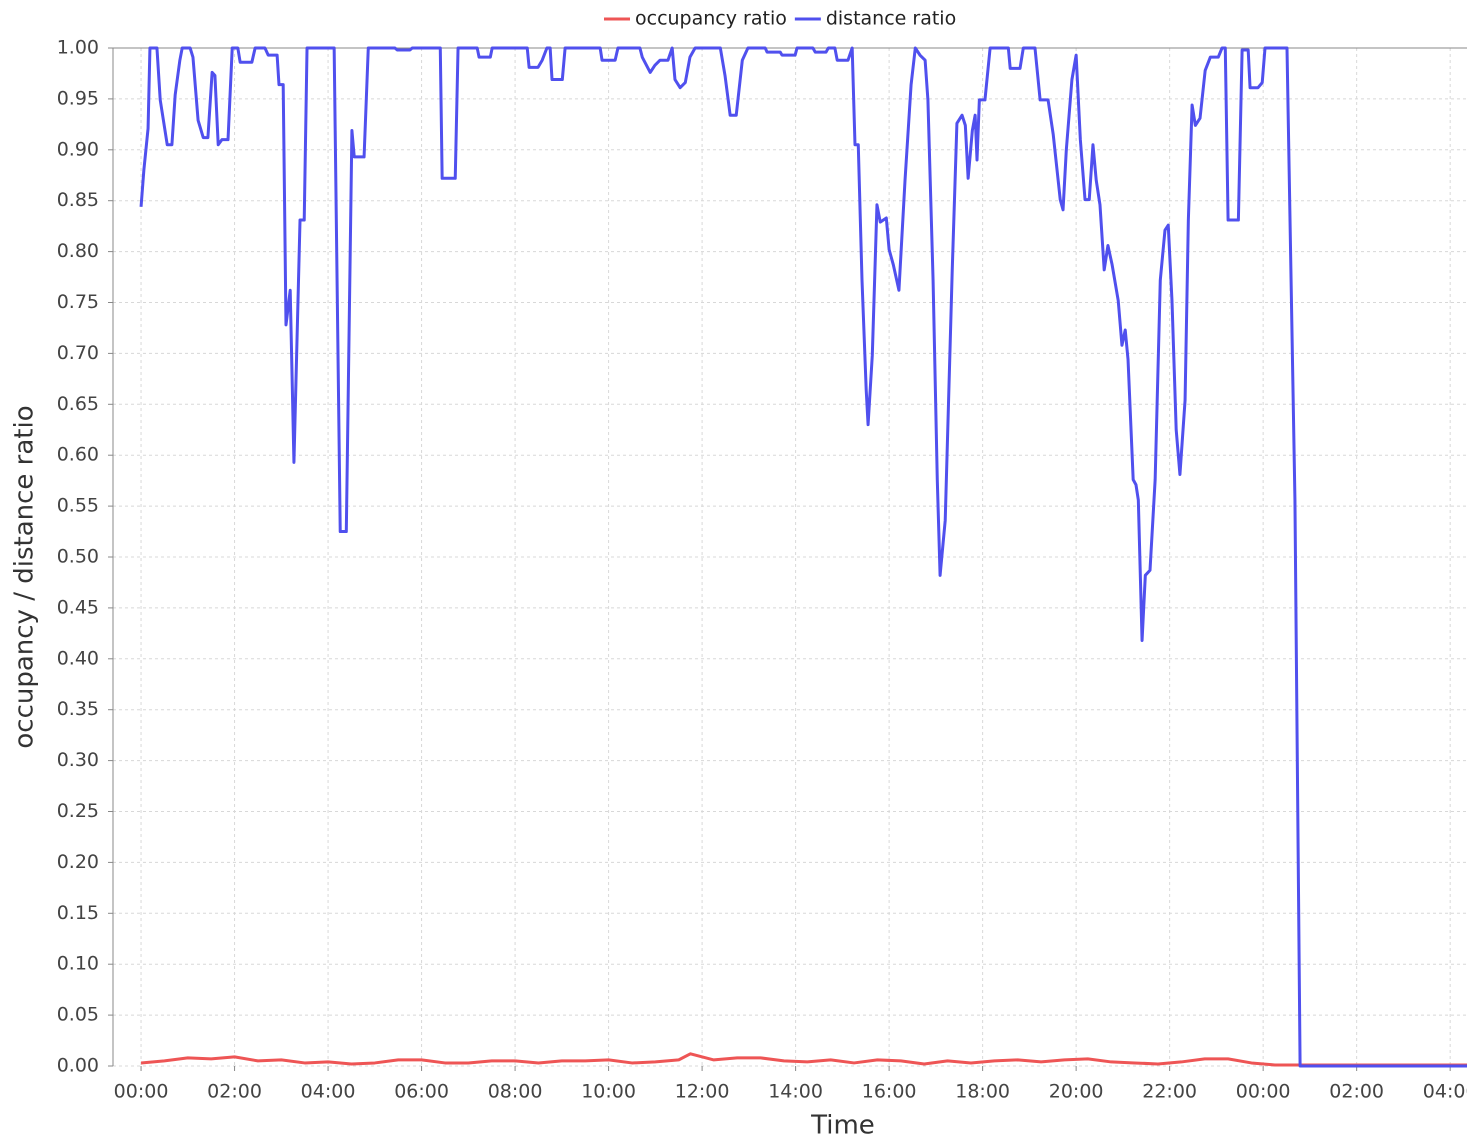 This screenshot has width=1467, height=1141. Describe the element at coordinates (78, 302) in the screenshot. I see `y-tick-label: 0.75` at that location.